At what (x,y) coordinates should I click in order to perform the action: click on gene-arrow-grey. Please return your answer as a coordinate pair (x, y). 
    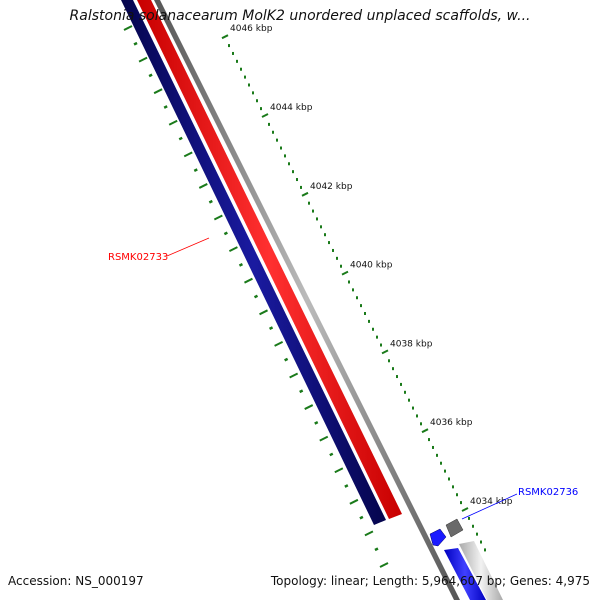
    Looking at the image, I should click on (454, 528).